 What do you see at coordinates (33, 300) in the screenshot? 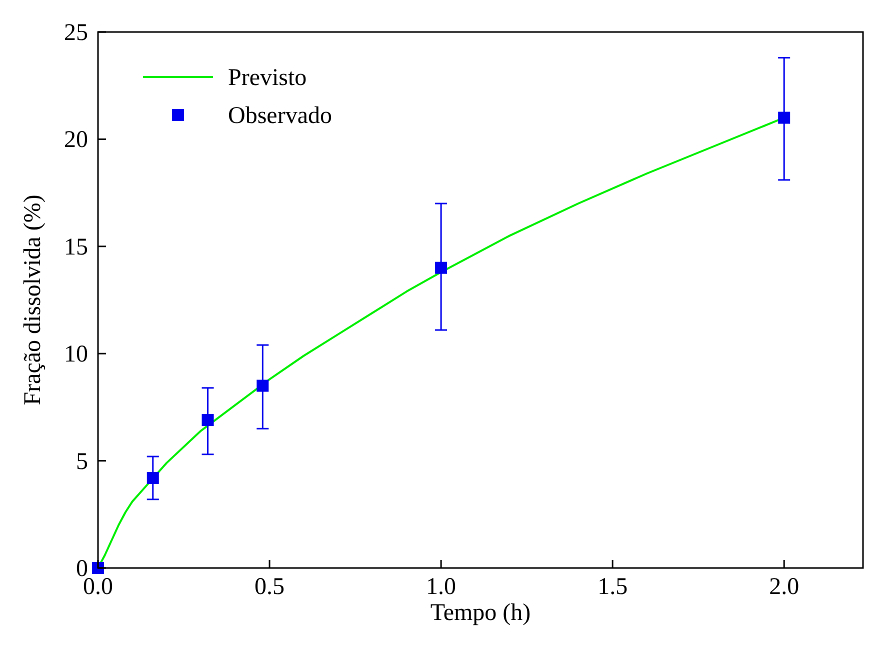
I see `y-axis-title: Fração dissolvida (%)` at bounding box center [33, 300].